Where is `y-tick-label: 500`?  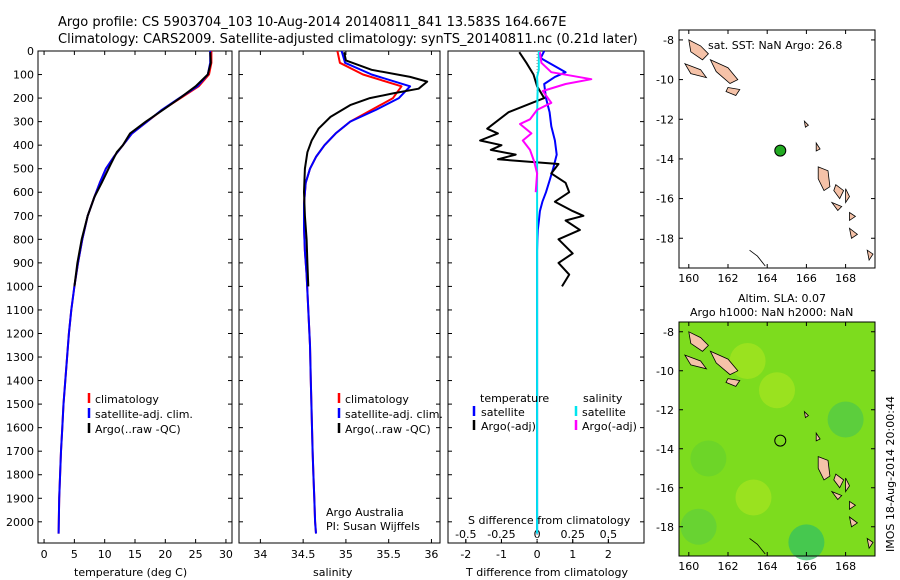
y-tick-label: 500 is located at coordinates (23, 169).